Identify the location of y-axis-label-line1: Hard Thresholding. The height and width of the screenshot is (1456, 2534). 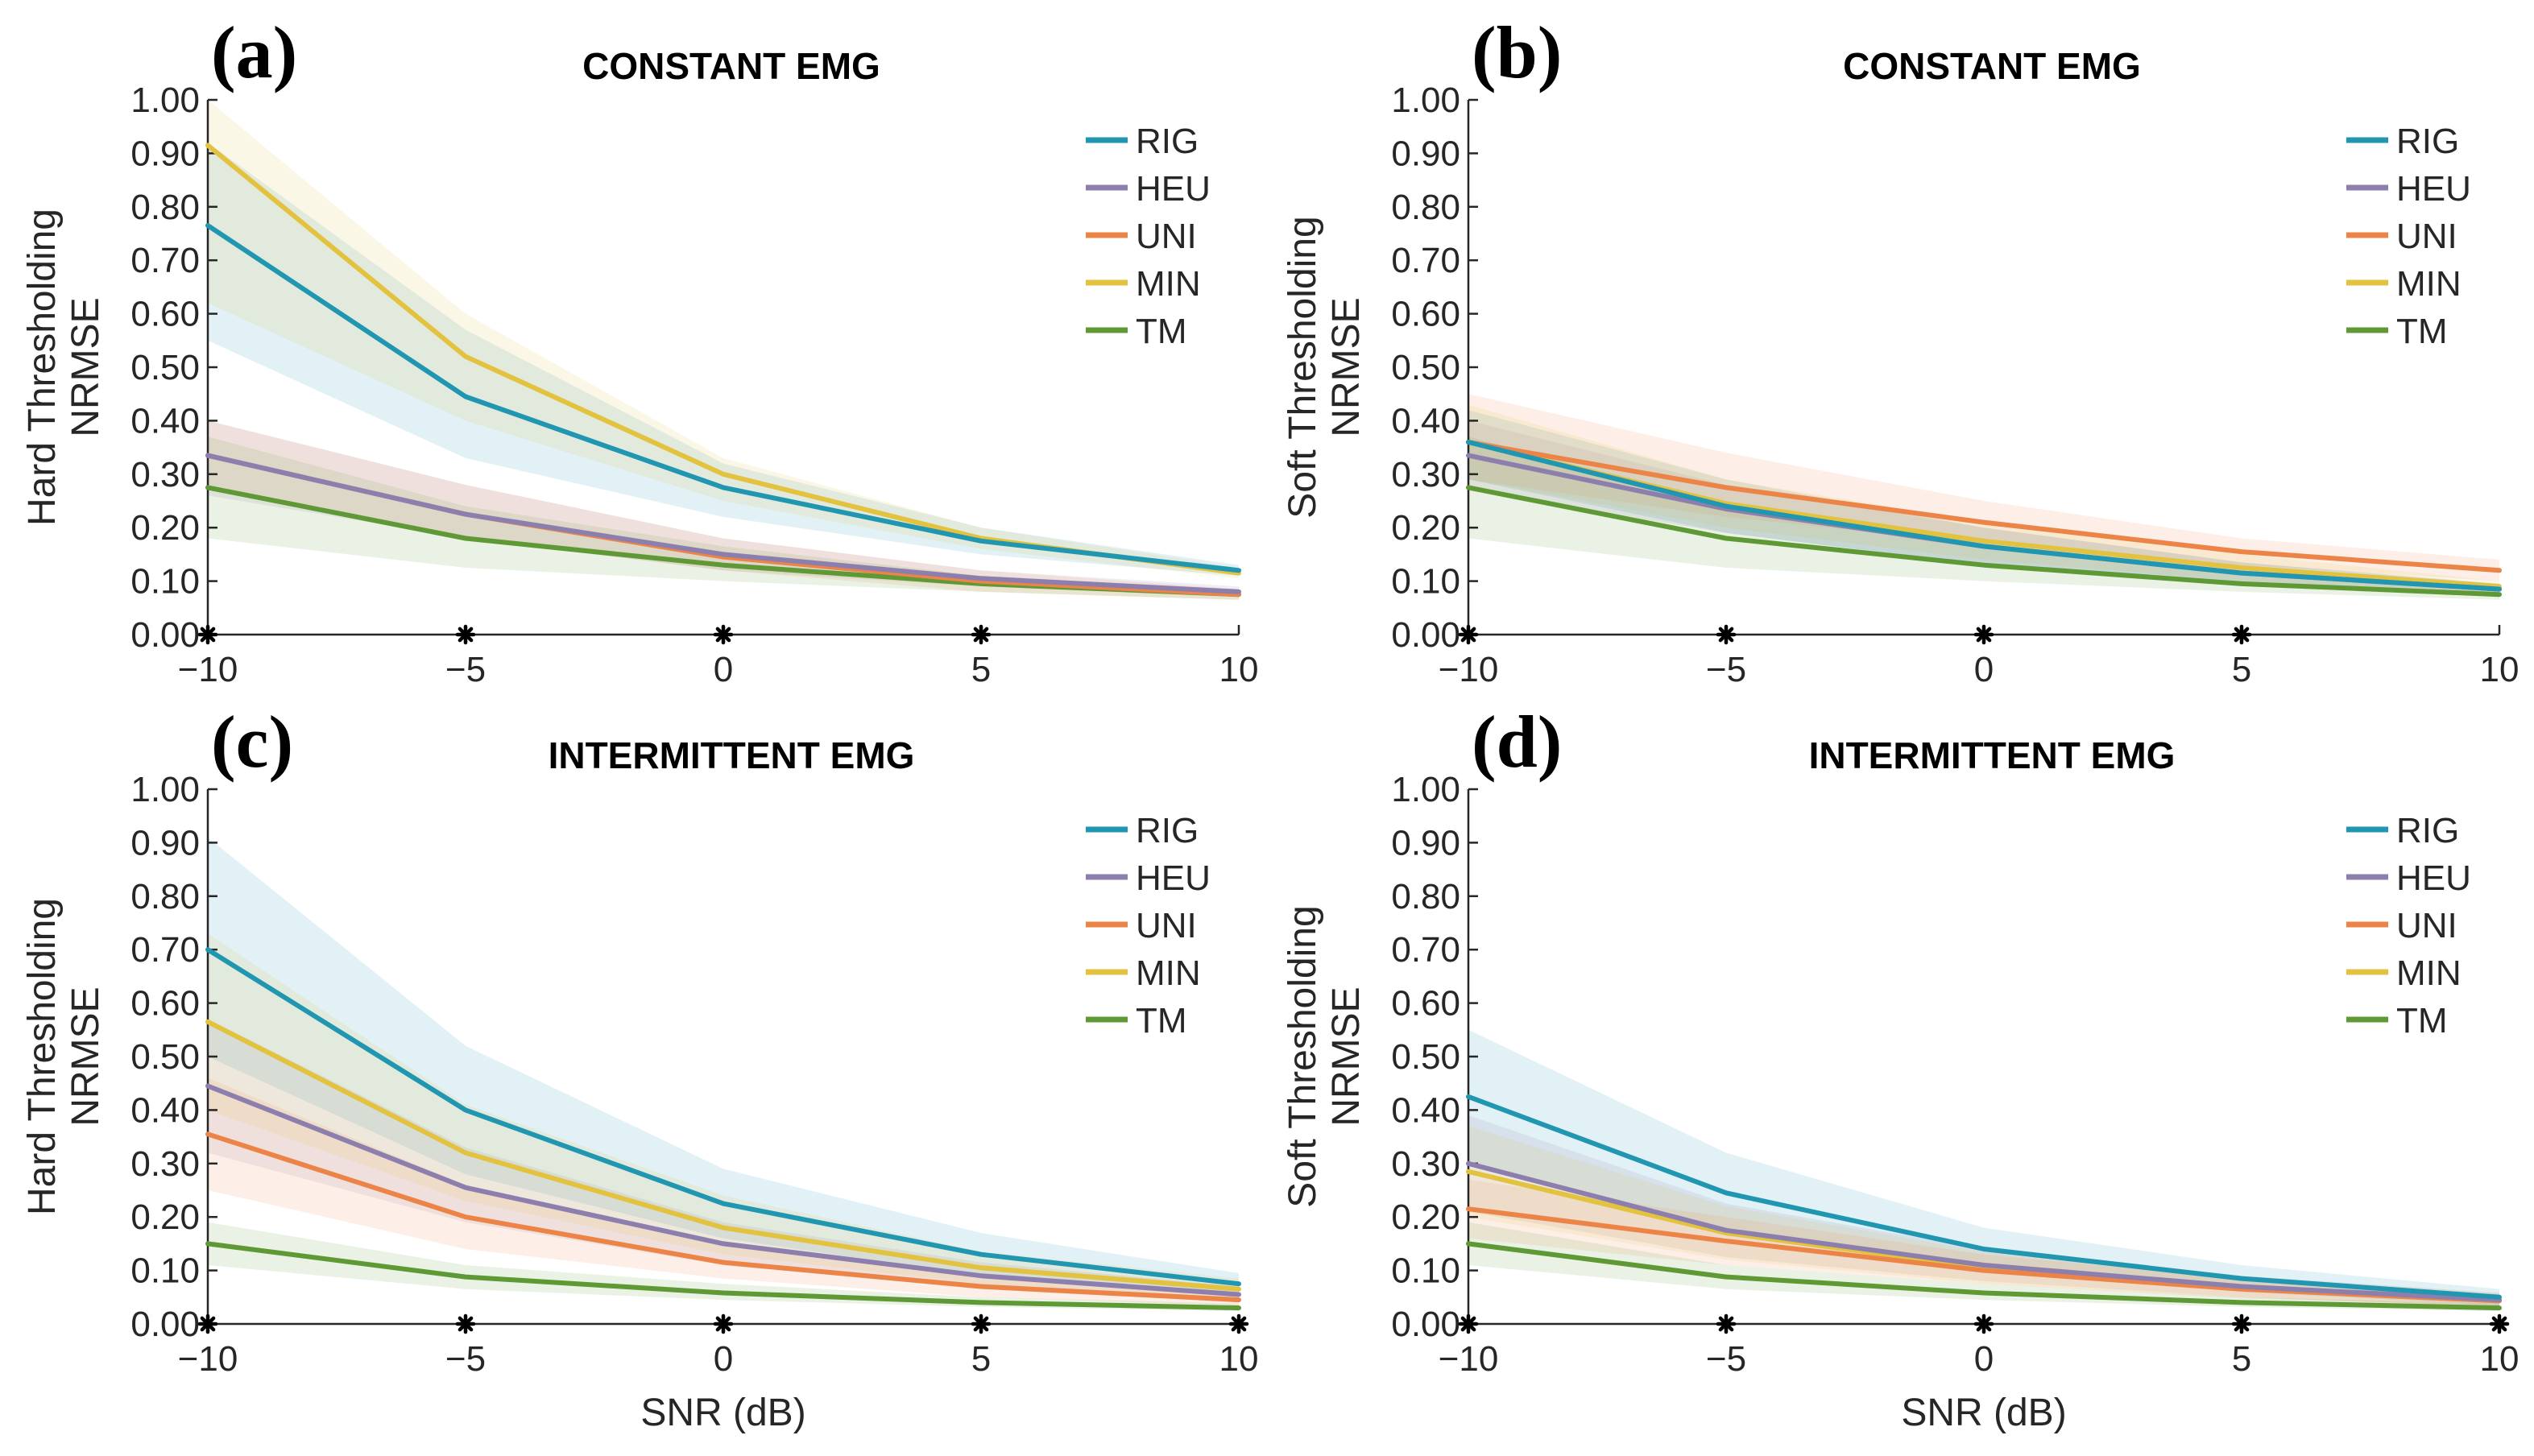
(42, 1056).